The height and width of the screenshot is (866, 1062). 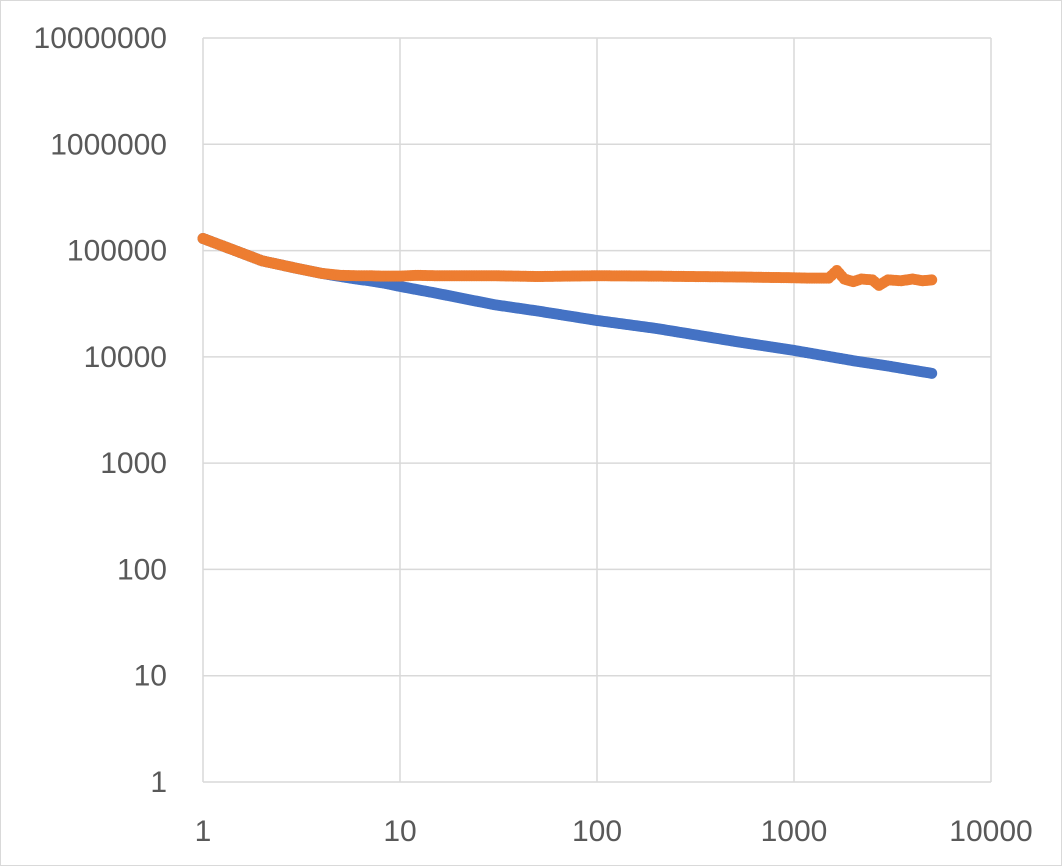 What do you see at coordinates (133, 463) in the screenshot?
I see `y-tick-label: 1000` at bounding box center [133, 463].